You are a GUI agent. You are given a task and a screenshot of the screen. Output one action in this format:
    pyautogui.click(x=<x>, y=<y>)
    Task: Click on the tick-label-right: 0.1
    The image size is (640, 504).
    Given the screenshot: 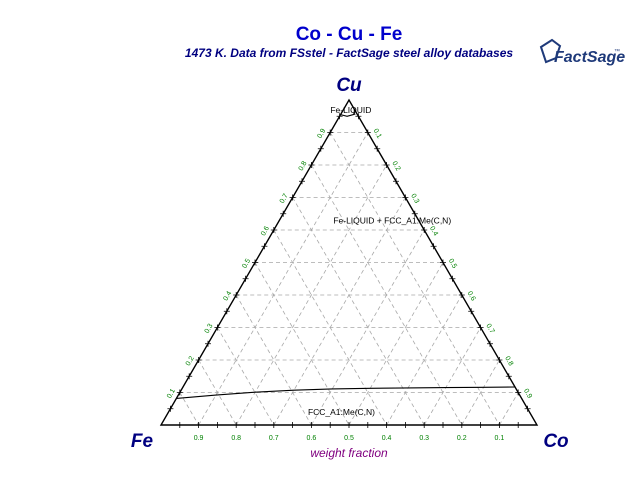 What is the action you would take?
    pyautogui.click(x=377, y=134)
    